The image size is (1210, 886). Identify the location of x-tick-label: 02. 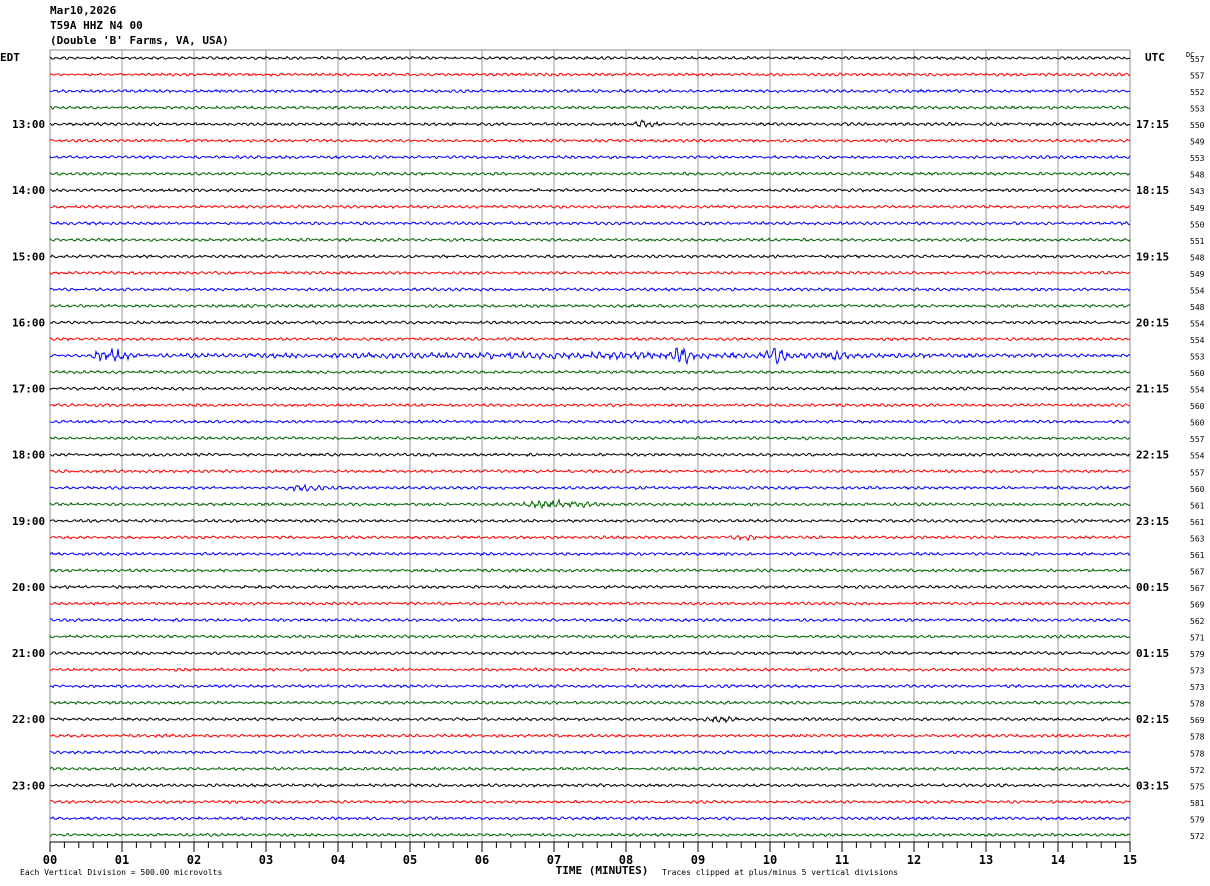
(194, 860).